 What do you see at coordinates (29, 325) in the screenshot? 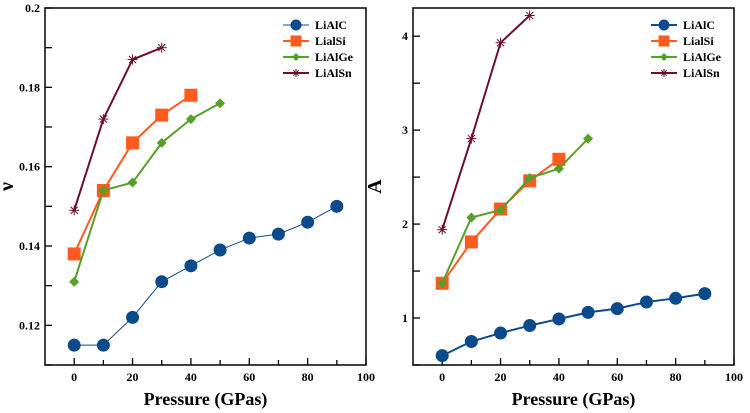
I see `y-tick-label: 0.12` at bounding box center [29, 325].